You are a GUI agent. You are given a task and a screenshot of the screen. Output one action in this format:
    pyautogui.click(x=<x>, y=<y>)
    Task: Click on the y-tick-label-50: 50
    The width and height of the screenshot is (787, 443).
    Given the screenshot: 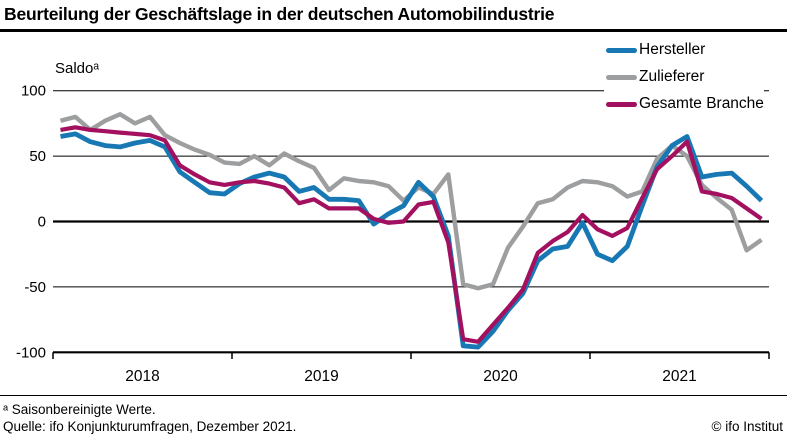 What is the action you would take?
    pyautogui.click(x=37, y=156)
    